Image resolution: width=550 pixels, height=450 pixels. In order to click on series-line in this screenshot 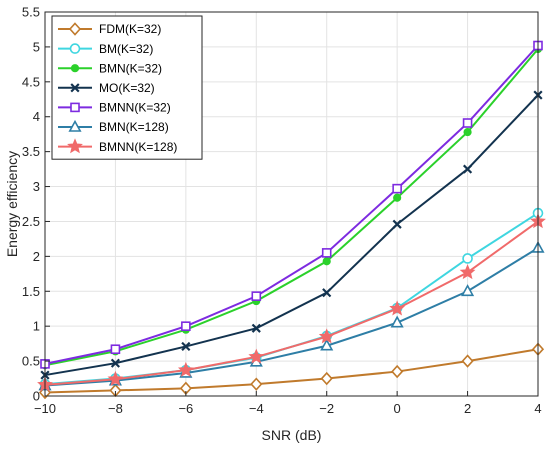, I will do `click(291, 371)`.